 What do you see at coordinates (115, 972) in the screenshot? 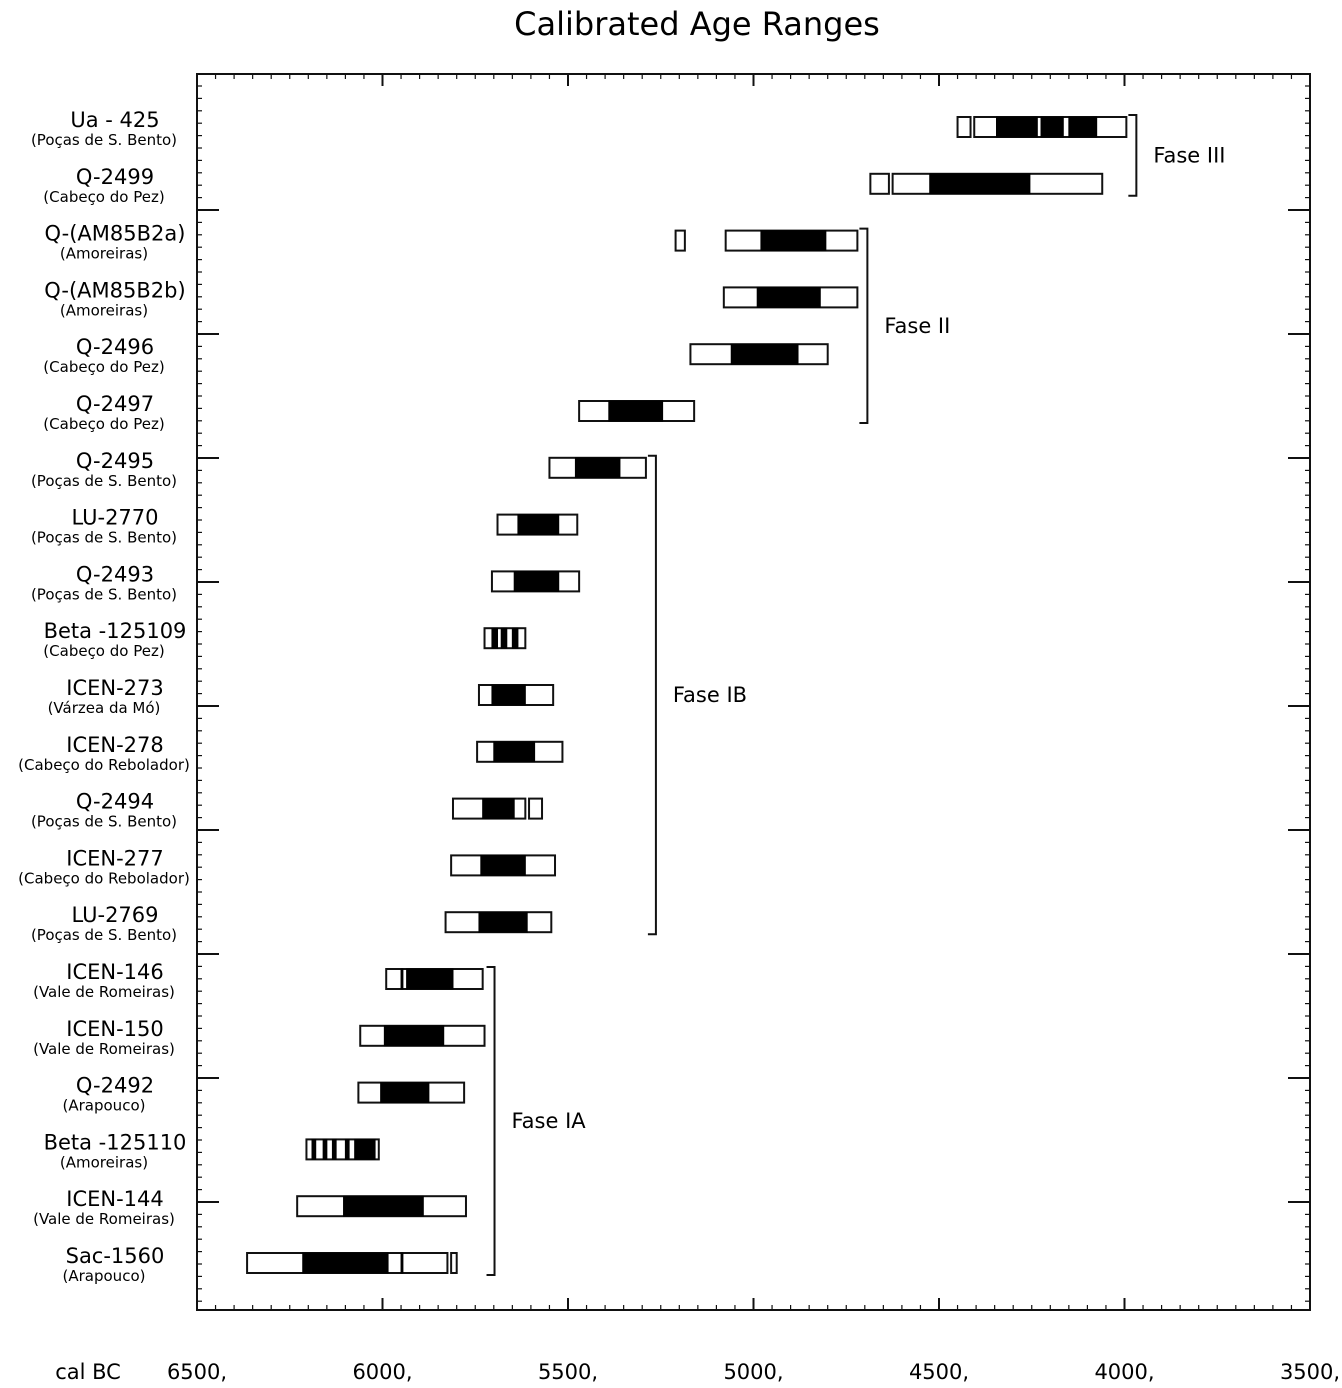
I see `sample-lab-code: ICEN-146` at bounding box center [115, 972].